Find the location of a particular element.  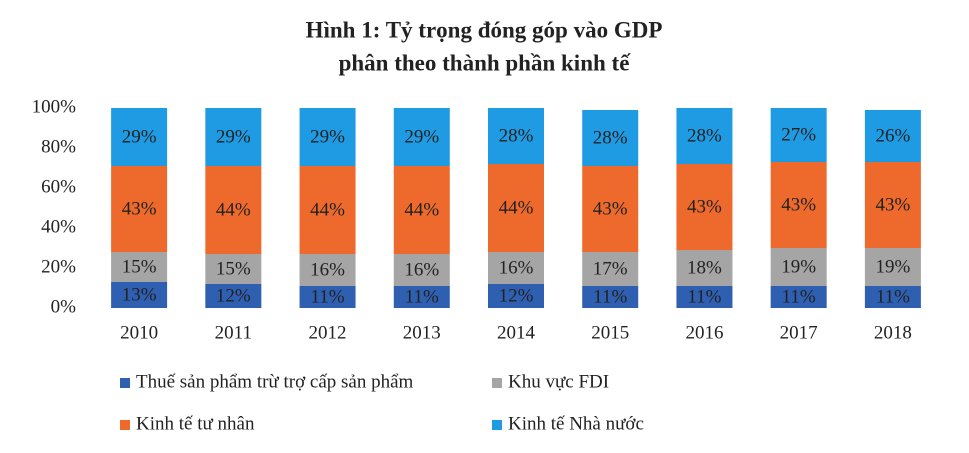

data-label: 17% is located at coordinates (610, 268).